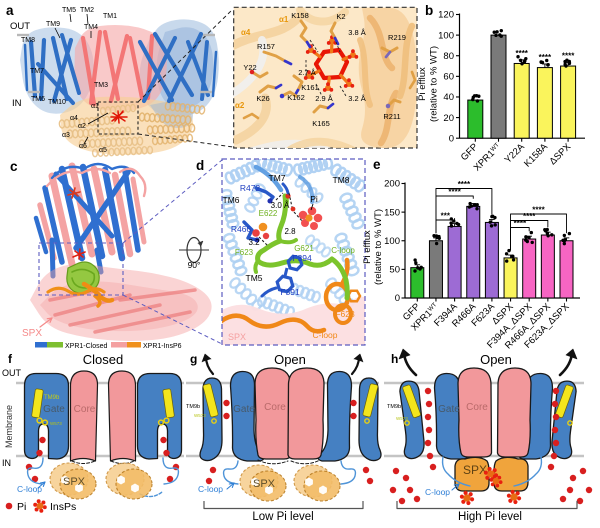 The image size is (600, 528). What do you see at coordinates (321, 123) in the screenshot?
I see `svg-text: K165` at bounding box center [321, 123].